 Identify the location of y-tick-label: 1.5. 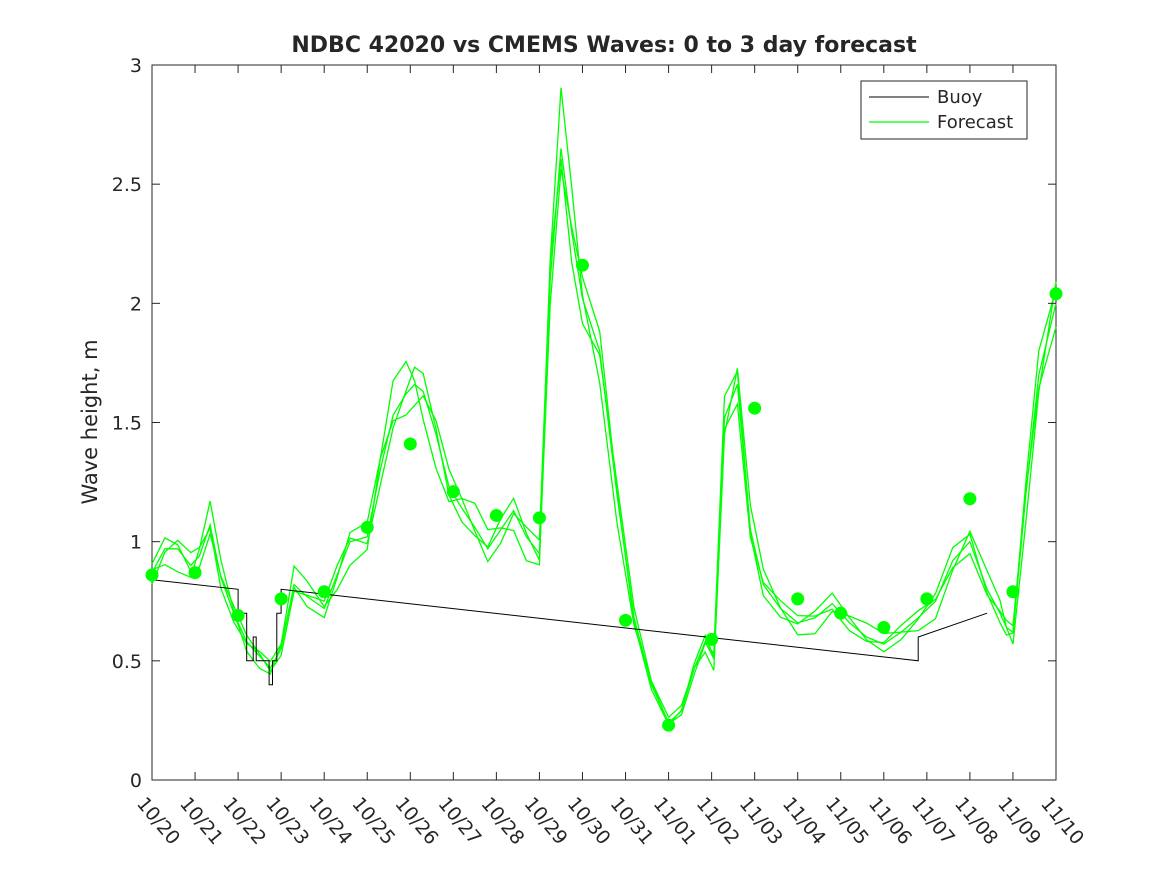
(127, 424).